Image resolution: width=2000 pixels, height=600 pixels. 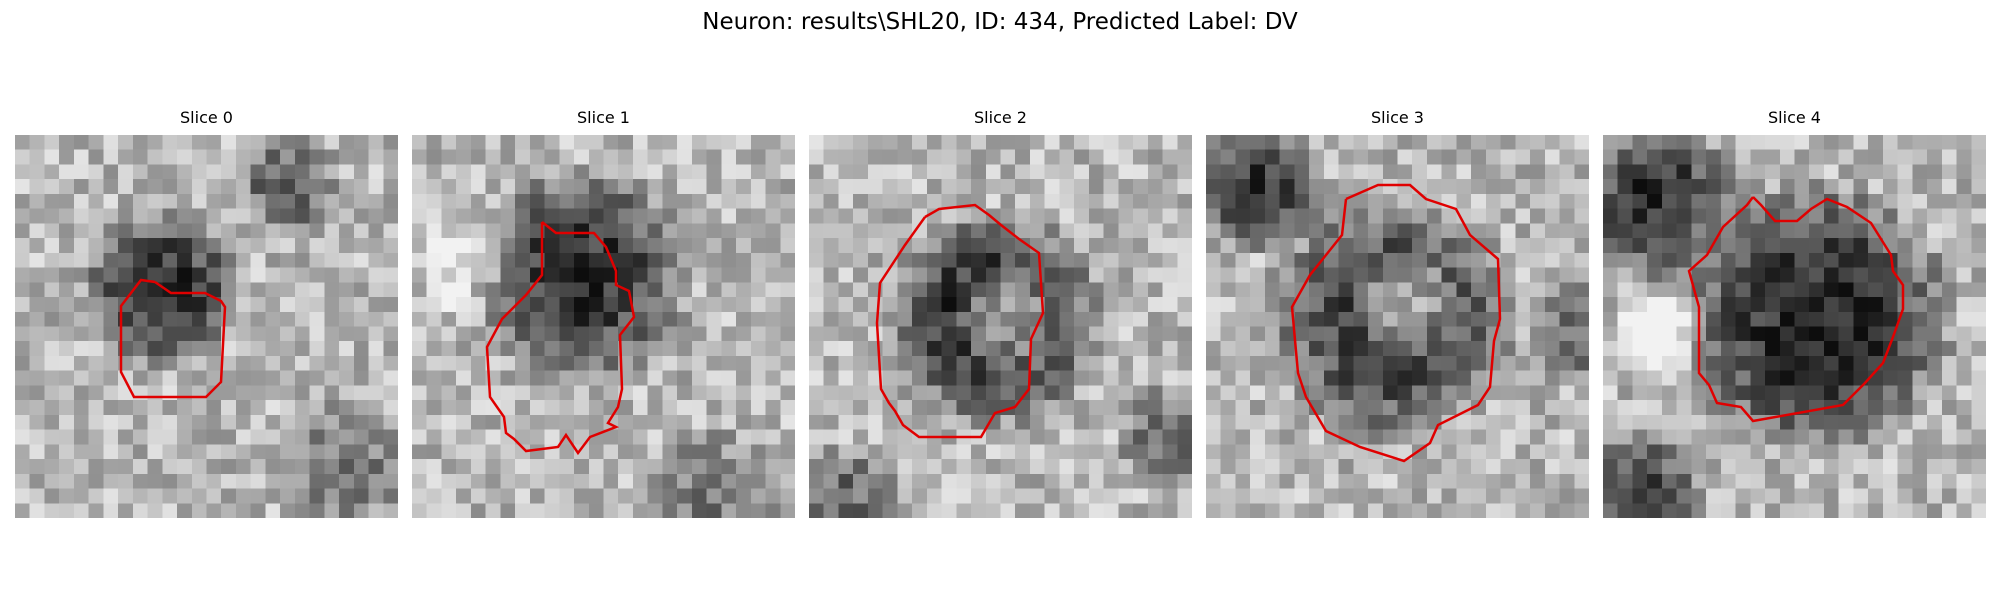 I want to click on slice-title: Slice 3, so click(x=1397, y=117).